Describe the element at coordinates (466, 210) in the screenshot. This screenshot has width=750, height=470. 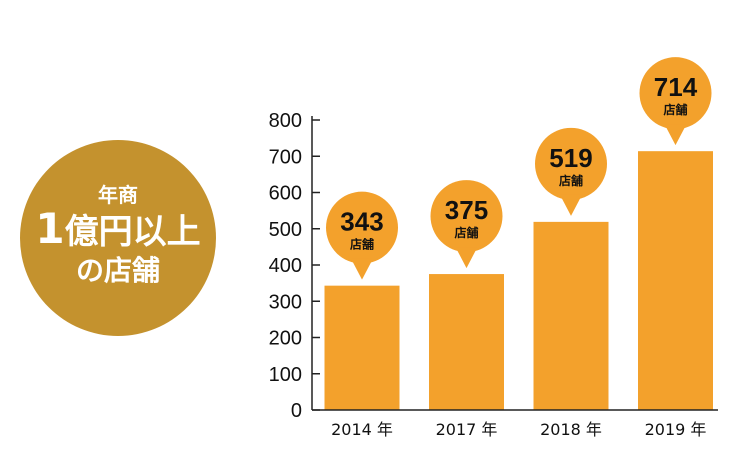
I see `data-label: 375` at that location.